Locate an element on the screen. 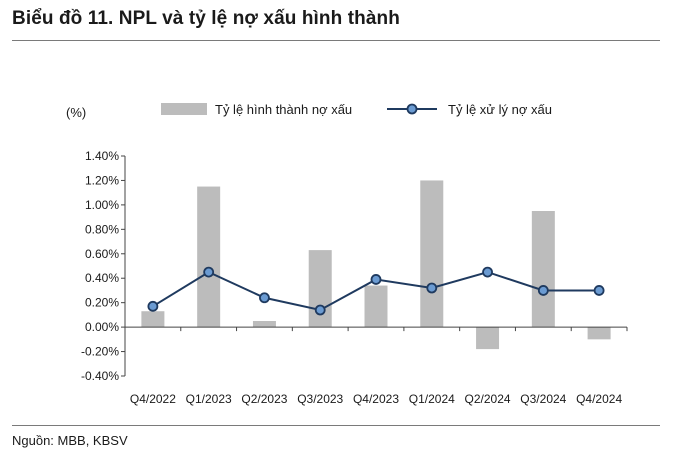 The image size is (676, 464). y-tick-label: 1.40% is located at coordinates (102, 156).